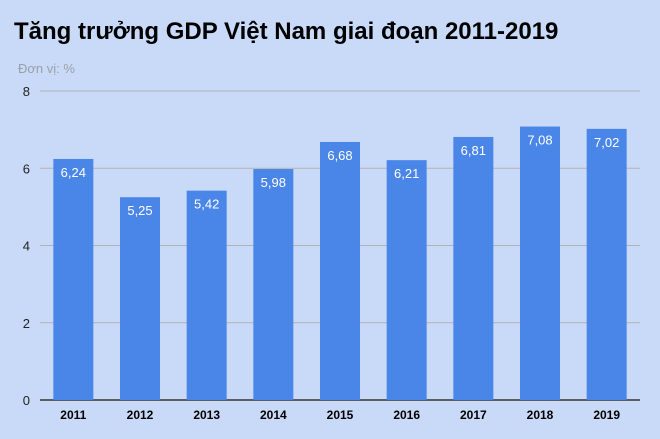  Describe the element at coordinates (540, 415) in the screenshot. I see `x-tick-label: 2018` at that location.